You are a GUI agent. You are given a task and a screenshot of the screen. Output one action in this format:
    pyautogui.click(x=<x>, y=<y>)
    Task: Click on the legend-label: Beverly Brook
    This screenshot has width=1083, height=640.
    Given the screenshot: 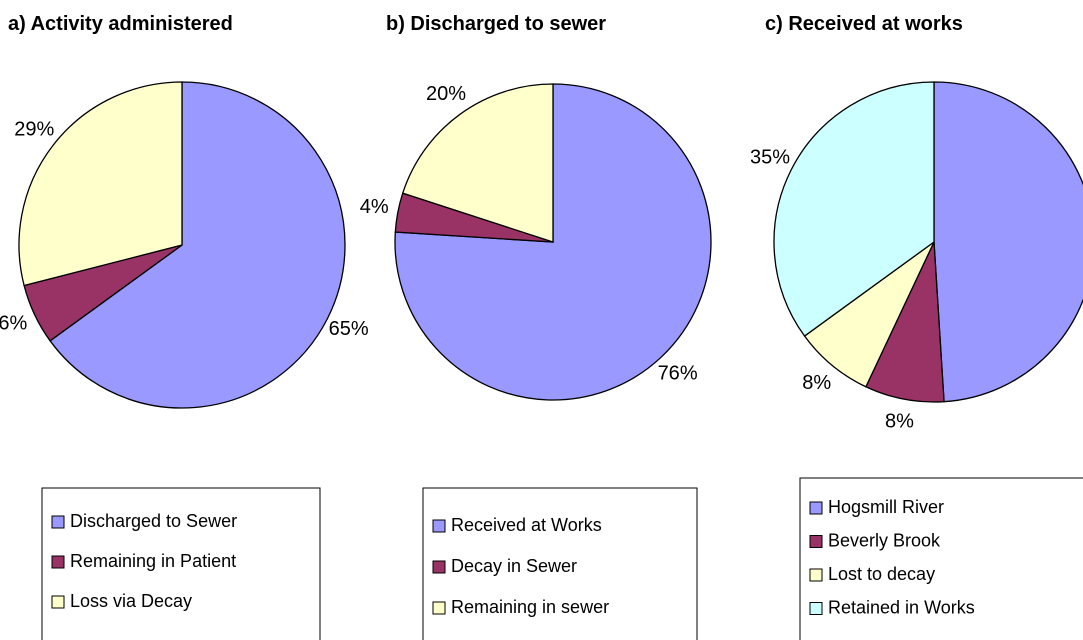 What is the action you would take?
    pyautogui.click(x=884, y=540)
    